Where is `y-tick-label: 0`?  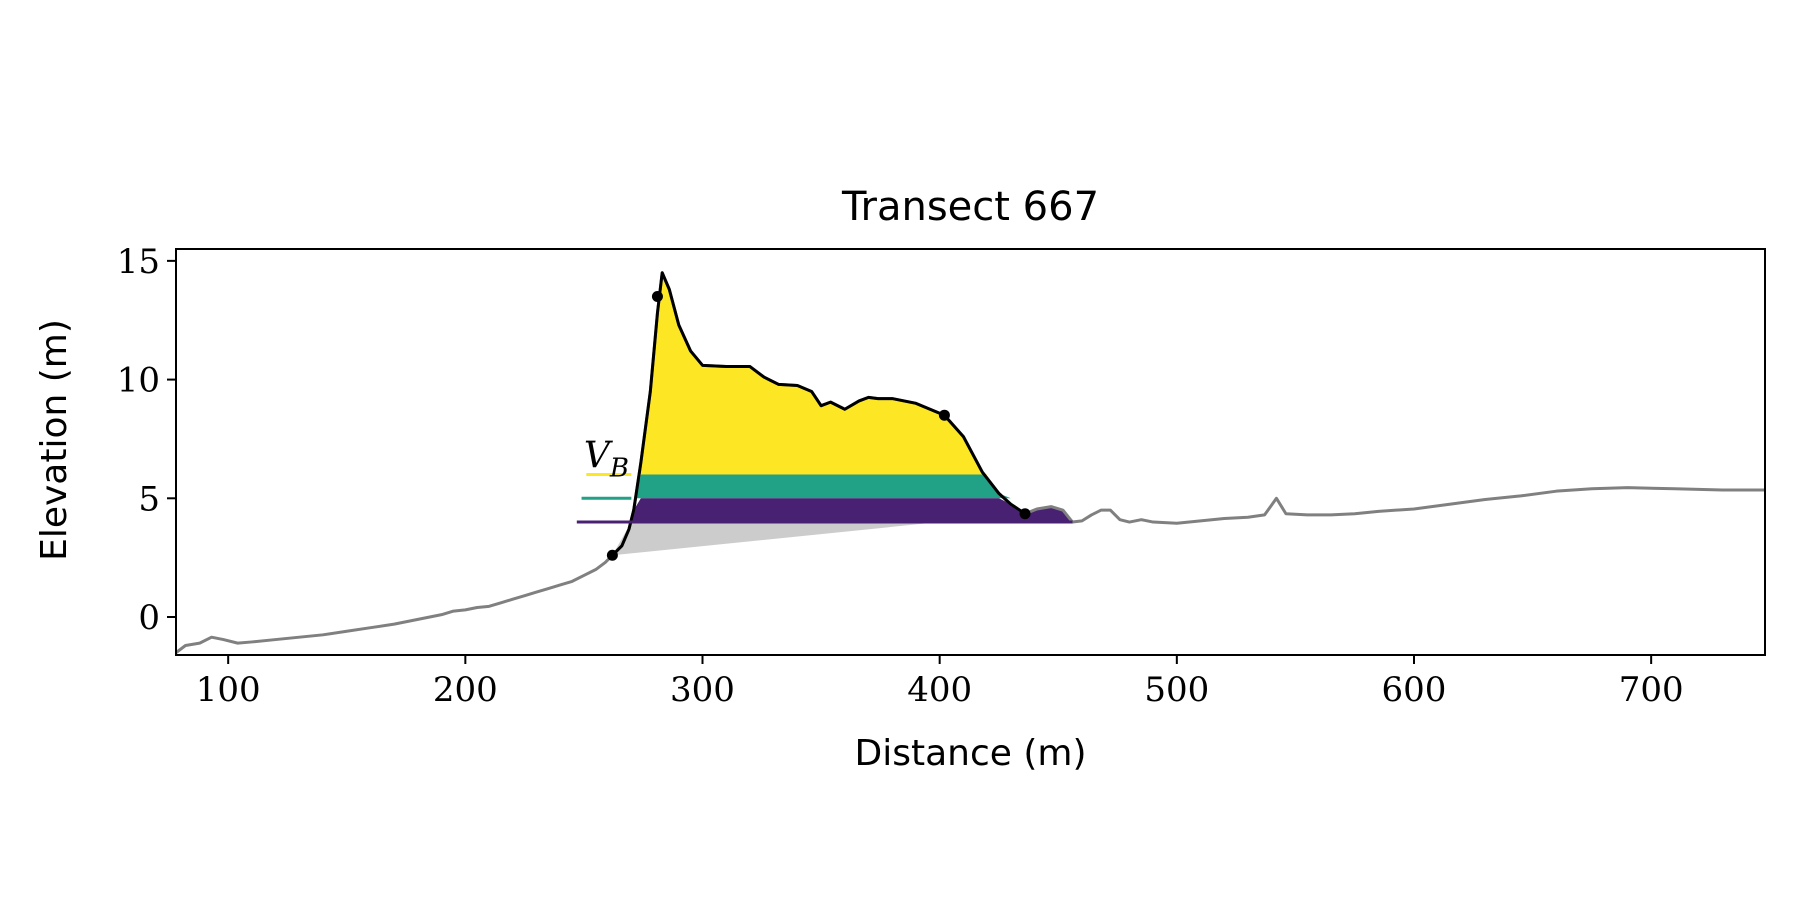
y-tick-label: 0 is located at coordinates (149, 618).